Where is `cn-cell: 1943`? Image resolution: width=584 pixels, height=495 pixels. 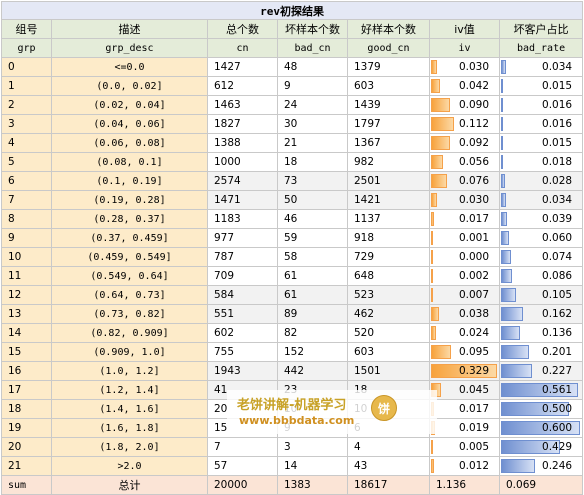
cn-cell: 1943 is located at coordinates (242, 371).